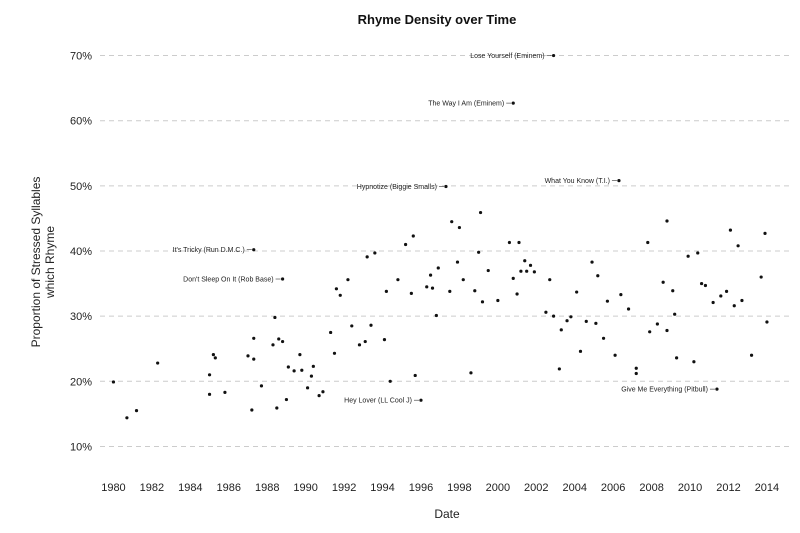 This screenshot has height=533, width=800. Describe the element at coordinates (190, 488) in the screenshot. I see `x-tick-label: 1984` at that location.